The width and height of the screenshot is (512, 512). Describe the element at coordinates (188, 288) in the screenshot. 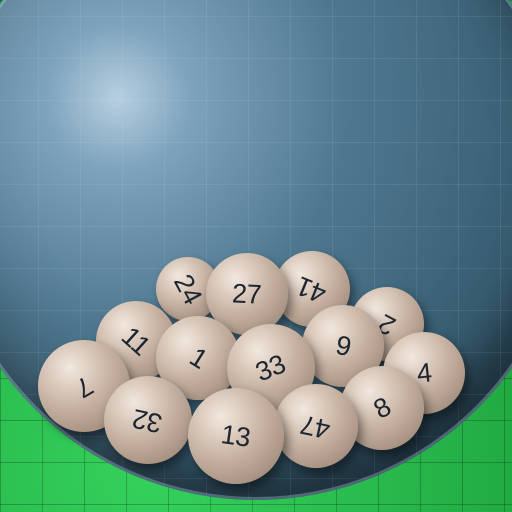

I see `ball-number: 24` at that location.